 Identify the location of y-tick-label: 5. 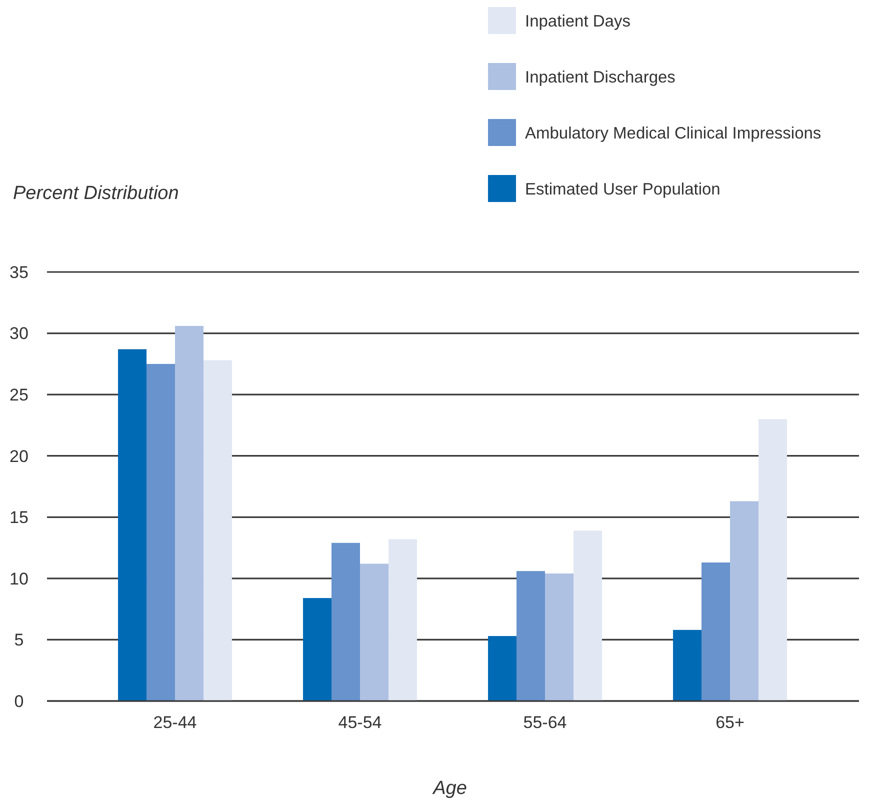
(19, 640).